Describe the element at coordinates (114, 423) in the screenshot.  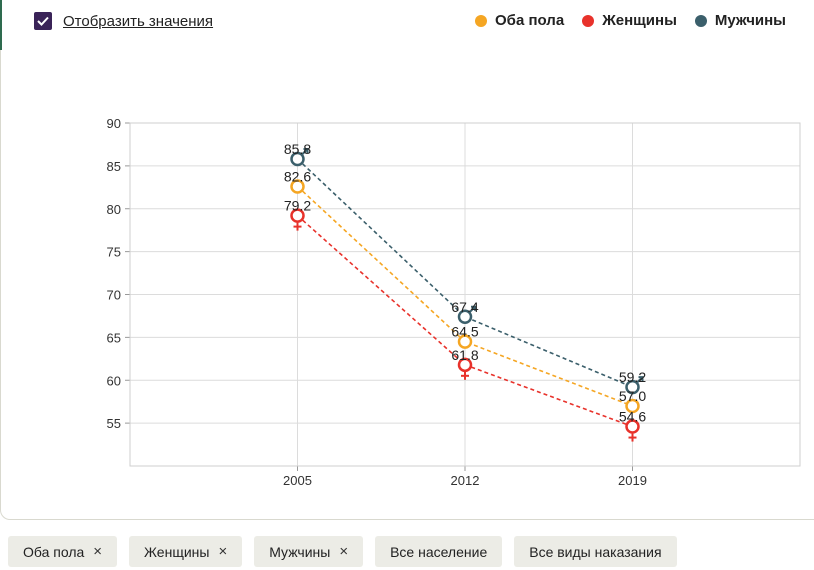
I see `y-tick-label: 55` at that location.